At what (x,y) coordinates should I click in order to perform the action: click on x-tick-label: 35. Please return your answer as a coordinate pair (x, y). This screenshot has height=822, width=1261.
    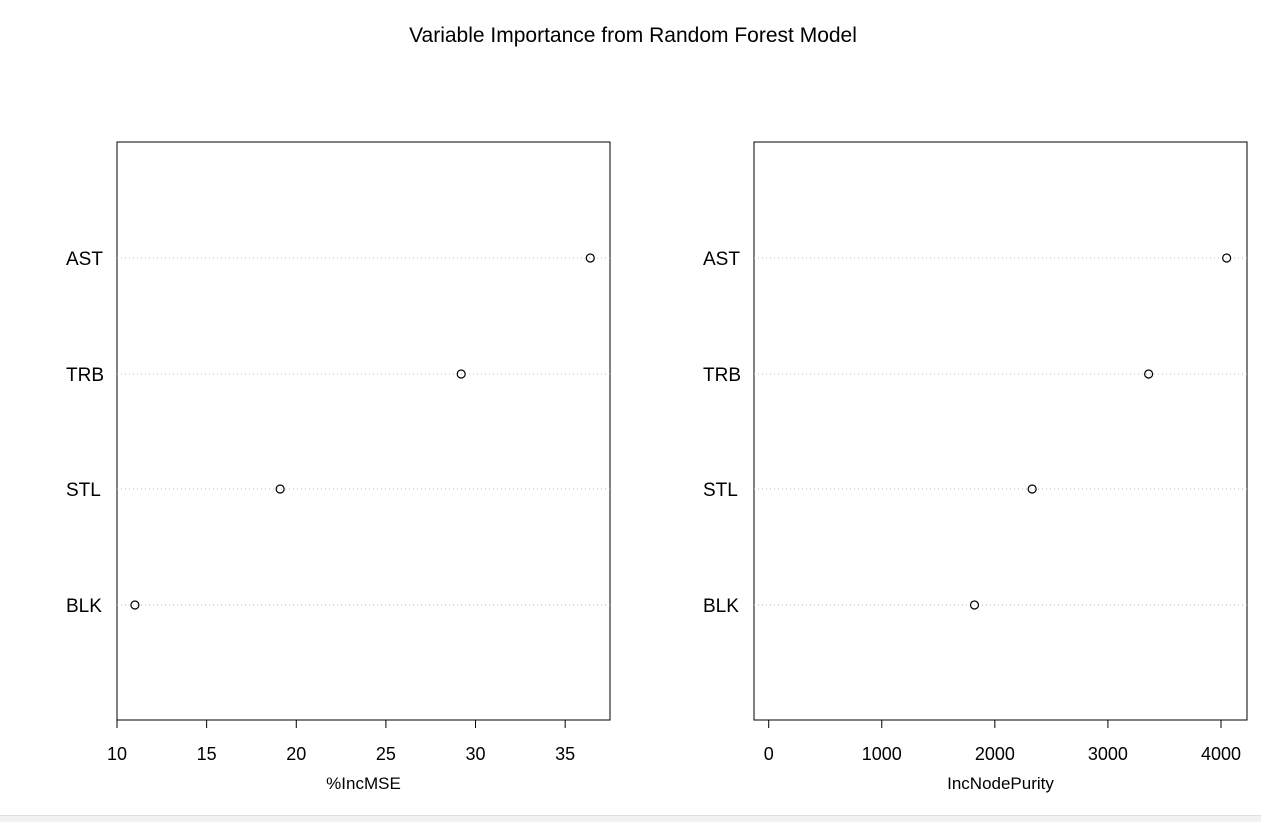
    Looking at the image, I should click on (565, 754).